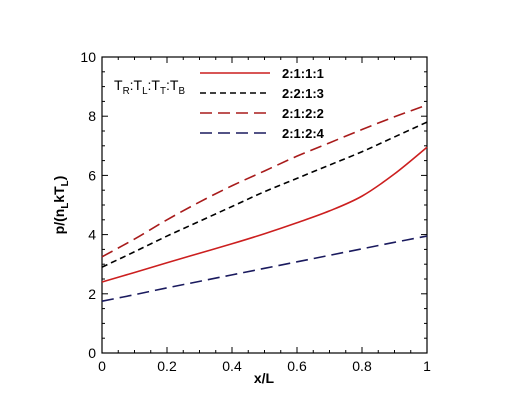 The width and height of the screenshot is (526, 407). What do you see at coordinates (303, 113) in the screenshot?
I see `legend-label: 2:1:2:2` at bounding box center [303, 113].